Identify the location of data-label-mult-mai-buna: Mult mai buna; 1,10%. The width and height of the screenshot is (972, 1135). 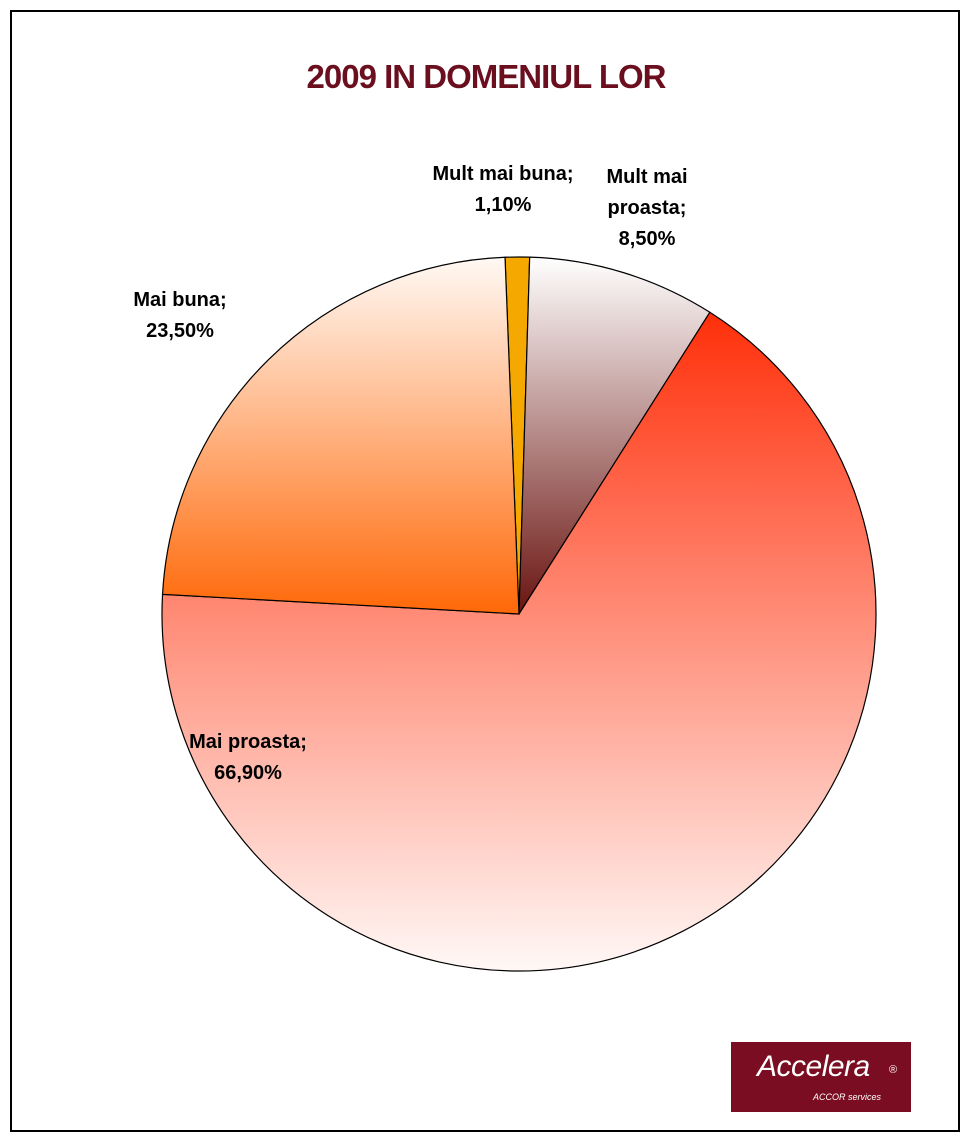
(502, 189).